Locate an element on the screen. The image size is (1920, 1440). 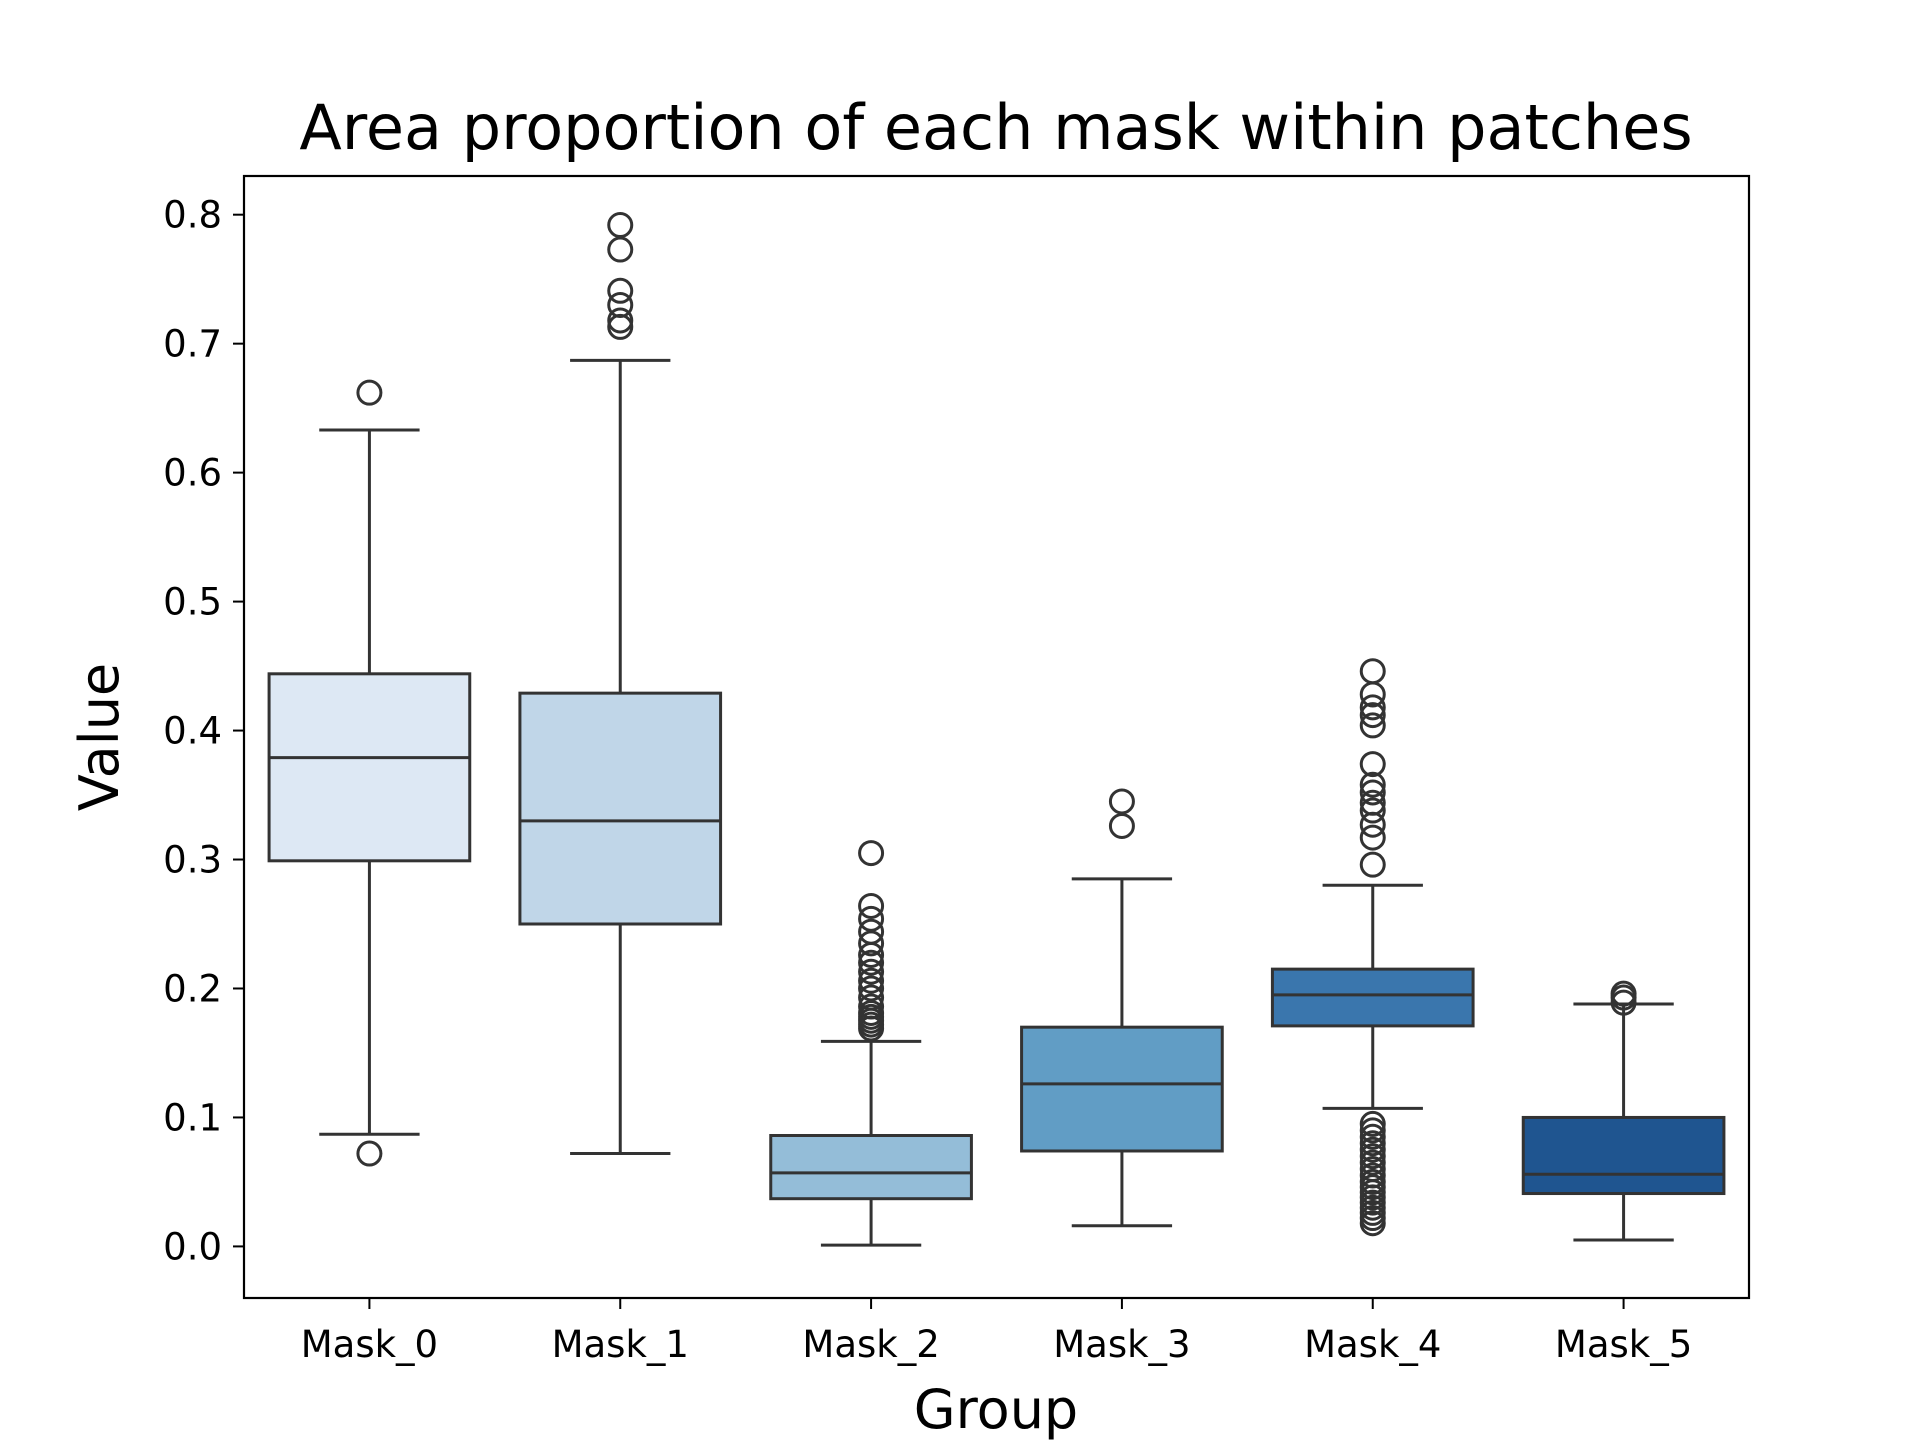
y-axis: 0.0 0.1 0.2 0.3 0.4 0.5 0.6 0.7 0.8 is located at coordinates (203, 731).